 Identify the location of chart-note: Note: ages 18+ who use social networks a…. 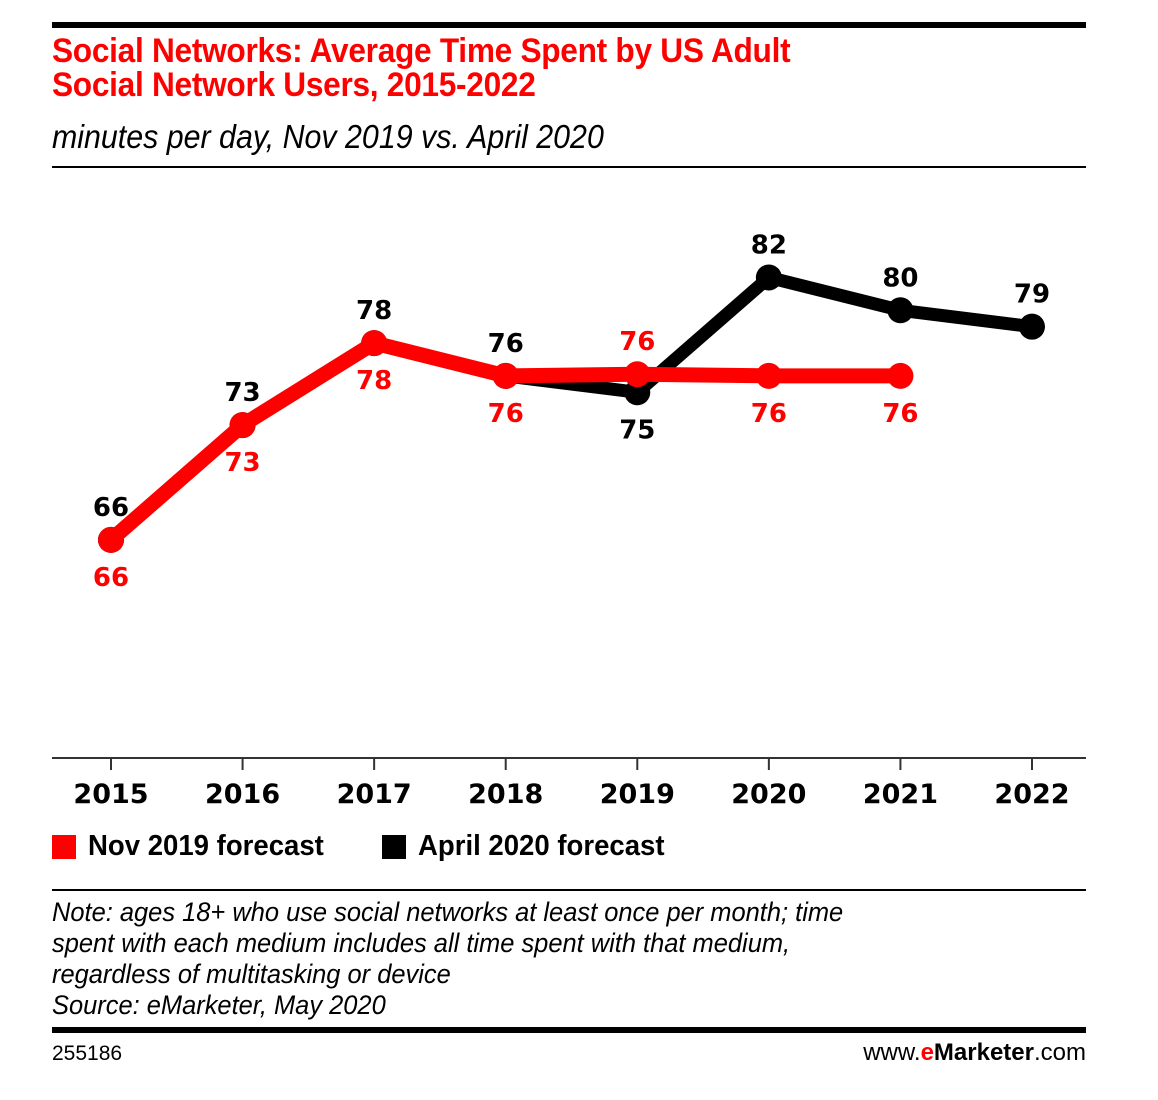
(551, 959).